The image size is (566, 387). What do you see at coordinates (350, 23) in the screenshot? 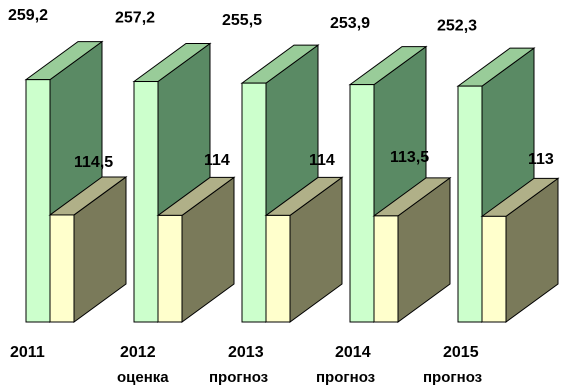
I see `data-label: 253,9` at bounding box center [350, 23].